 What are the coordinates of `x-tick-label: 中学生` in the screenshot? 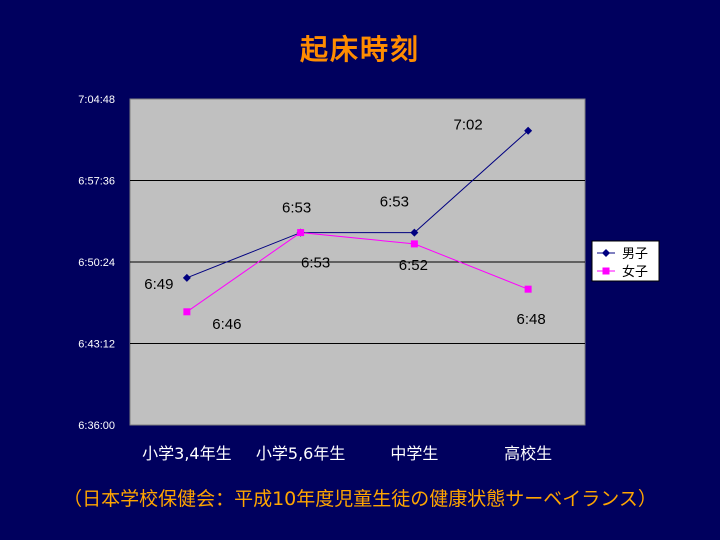 It's located at (414, 453).